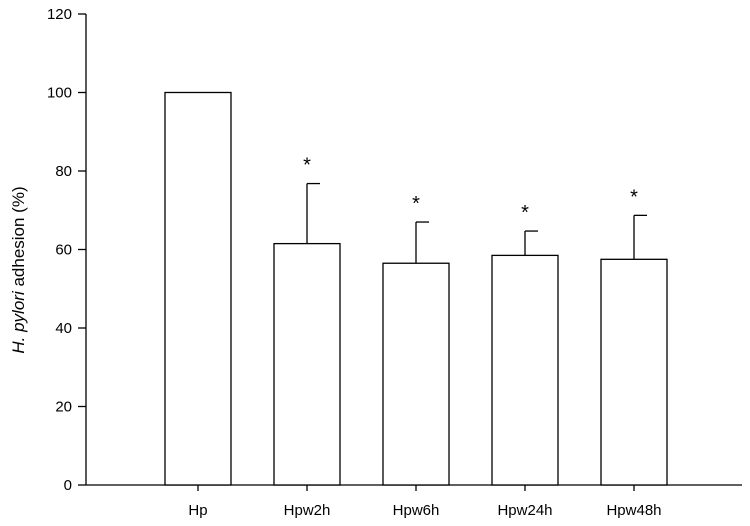  I want to click on y-tick-label: 60, so click(63, 250).